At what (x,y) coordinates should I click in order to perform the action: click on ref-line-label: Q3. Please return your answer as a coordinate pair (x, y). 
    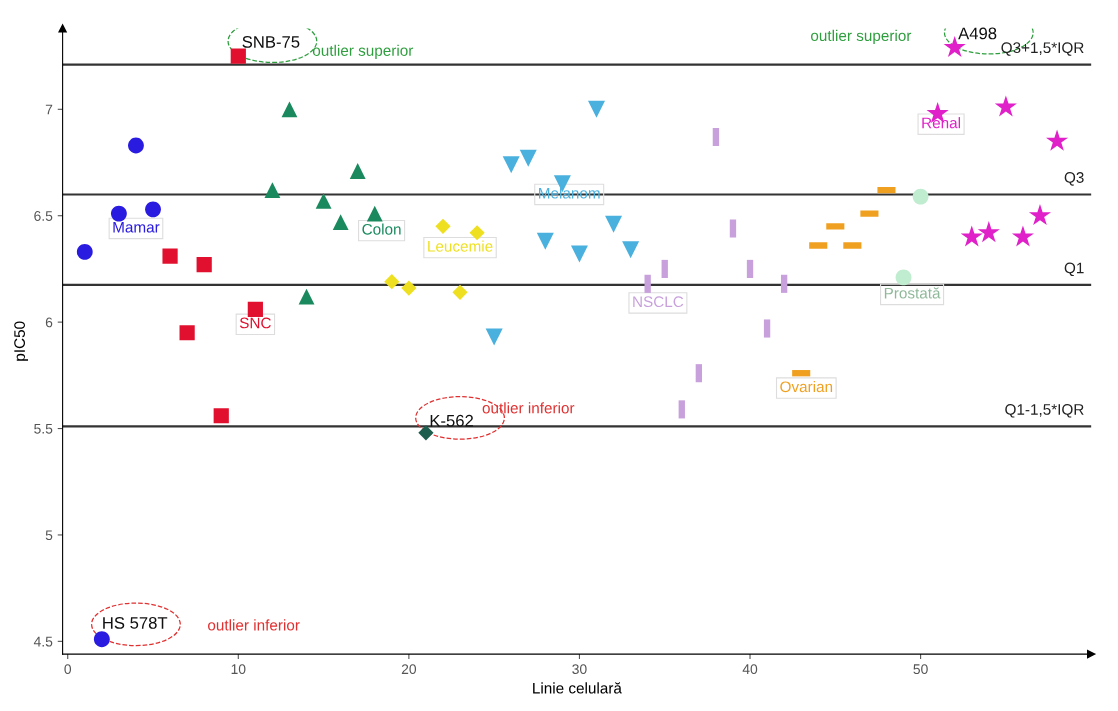
    Looking at the image, I should click on (1074, 179).